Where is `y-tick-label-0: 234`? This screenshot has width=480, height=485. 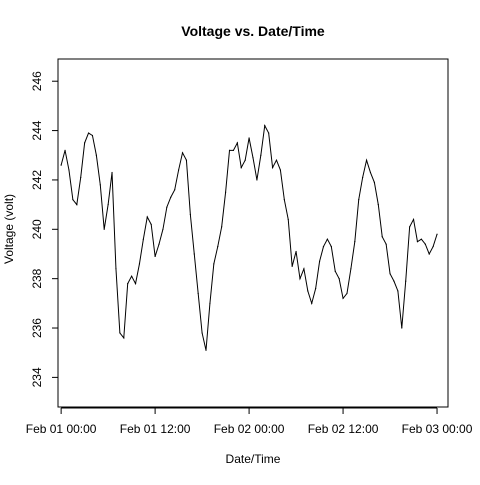
y-tick-label-0: 234 is located at coordinates (37, 377).